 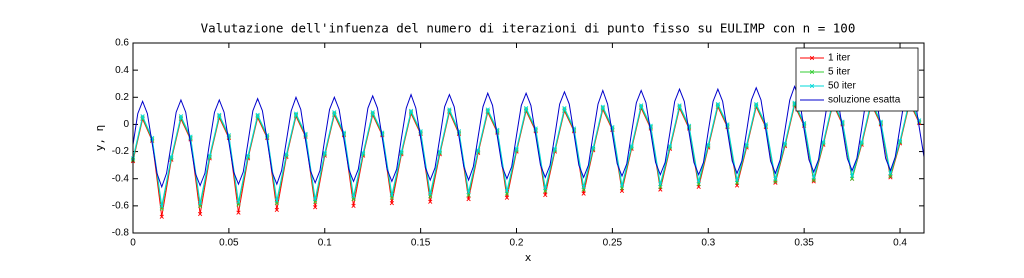 What do you see at coordinates (613, 243) in the screenshot?
I see `x-tick-label: 0.25` at bounding box center [613, 243].